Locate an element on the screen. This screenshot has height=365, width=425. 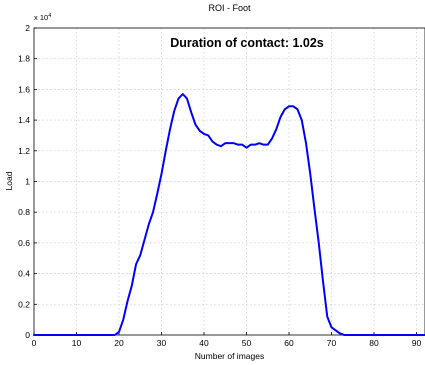
x-tick-label: 20 is located at coordinates (119, 343).